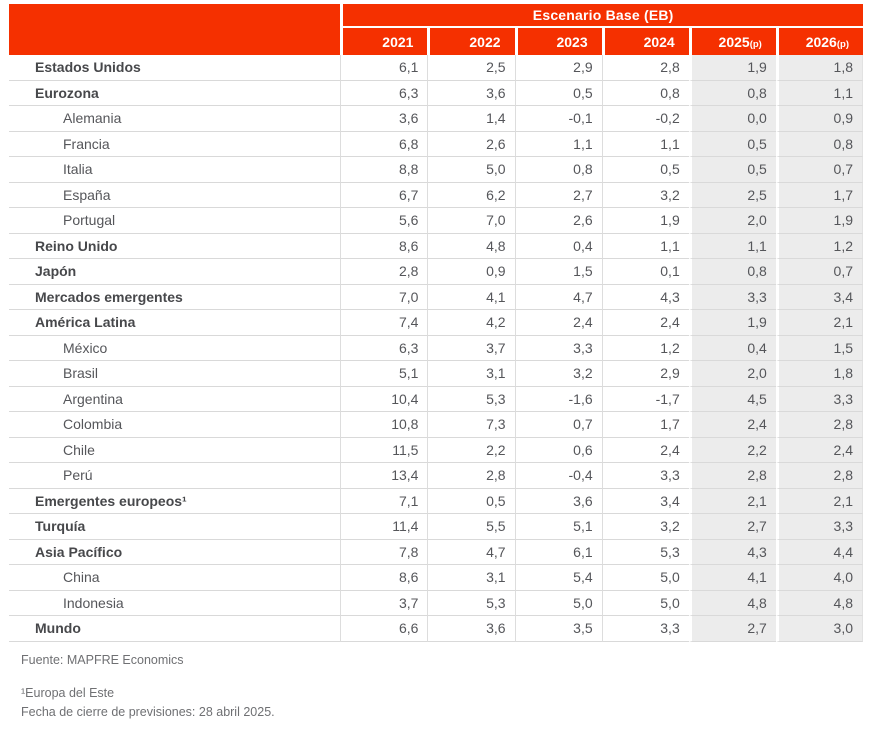 The height and width of the screenshot is (744, 880). I want to click on value-cell: 8,6, so click(384, 578).